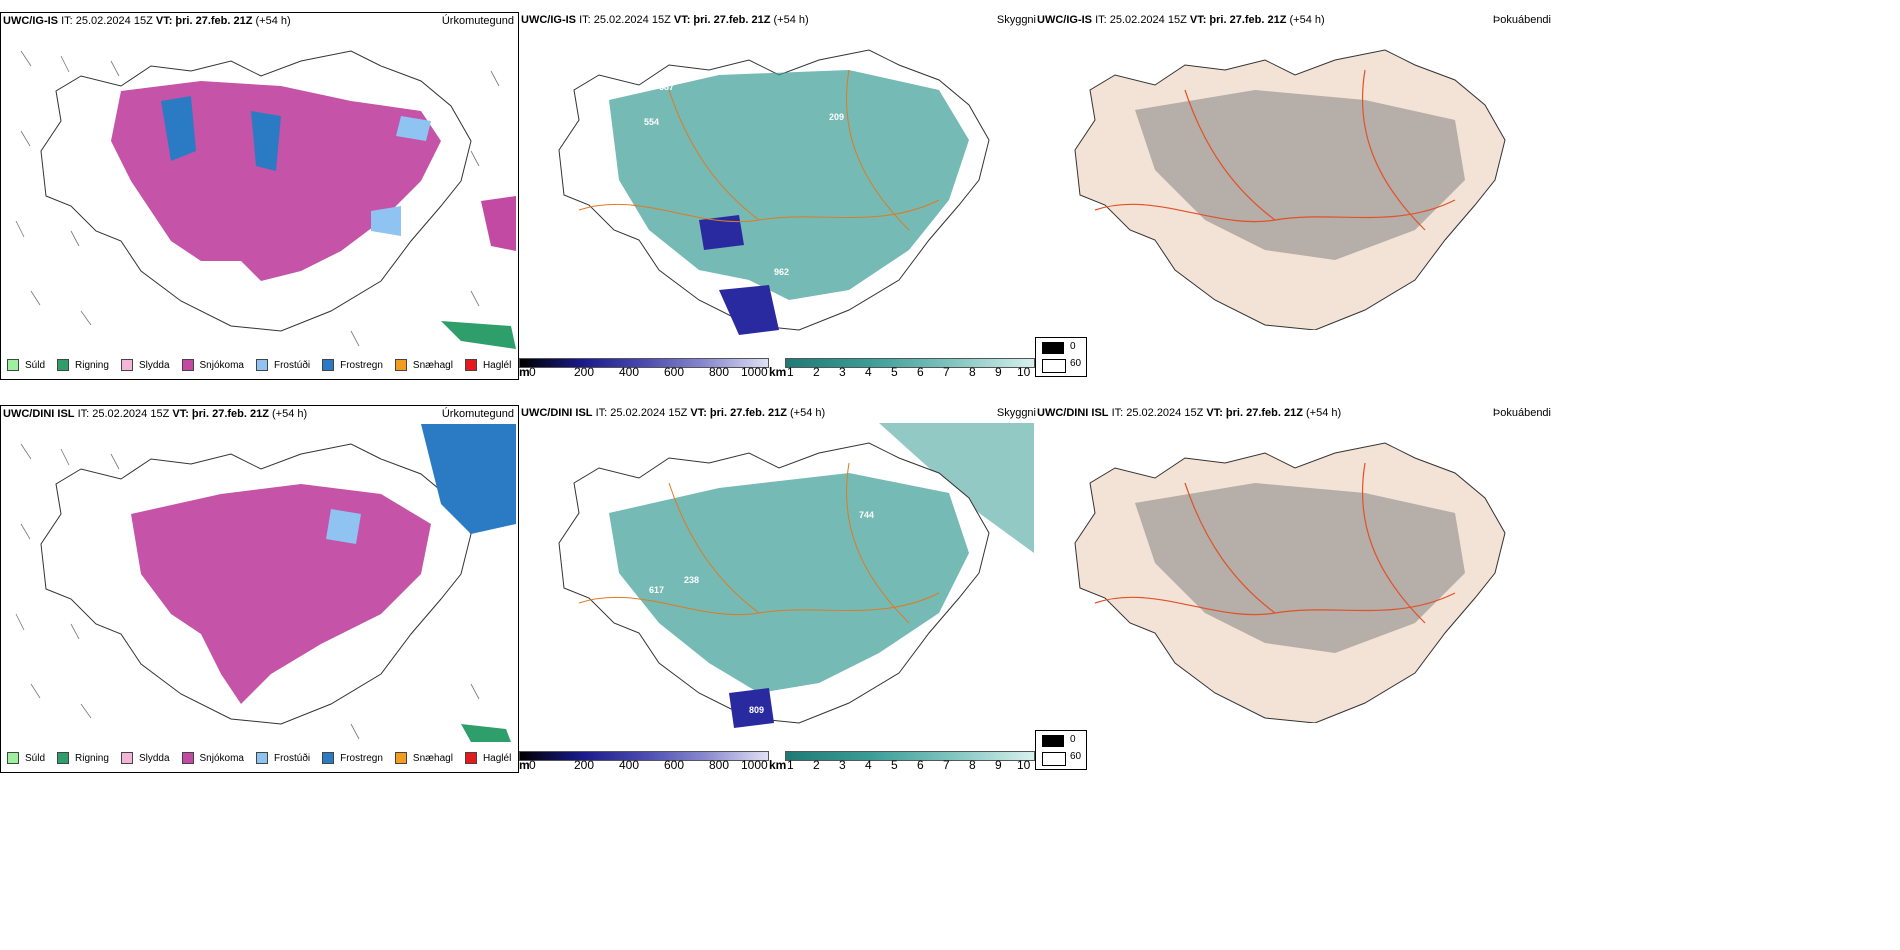 This screenshot has height=950, width=1900. I want to click on ceiling-label-sample: 744, so click(866, 515).